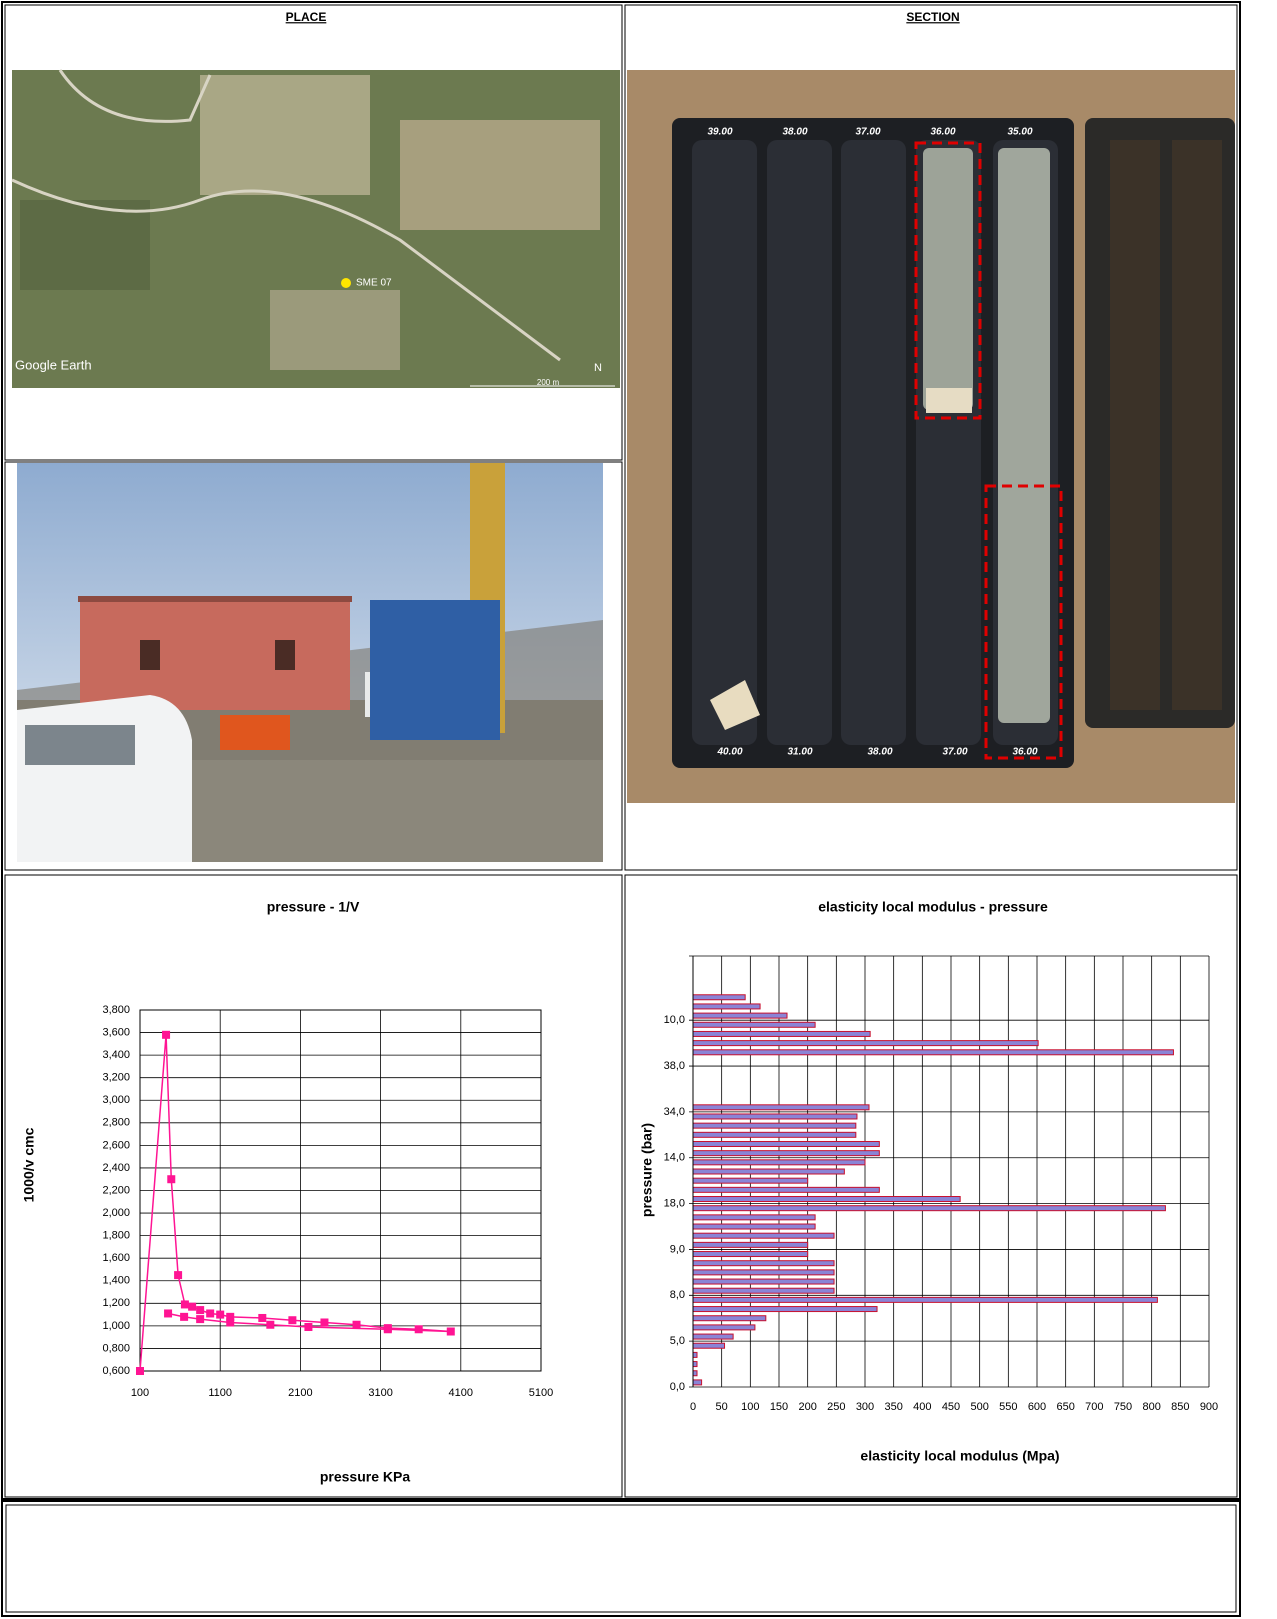 The height and width of the screenshot is (1619, 1277). Describe the element at coordinates (365, 1477) in the screenshot. I see `x-axis-label: pressure KPa` at that location.